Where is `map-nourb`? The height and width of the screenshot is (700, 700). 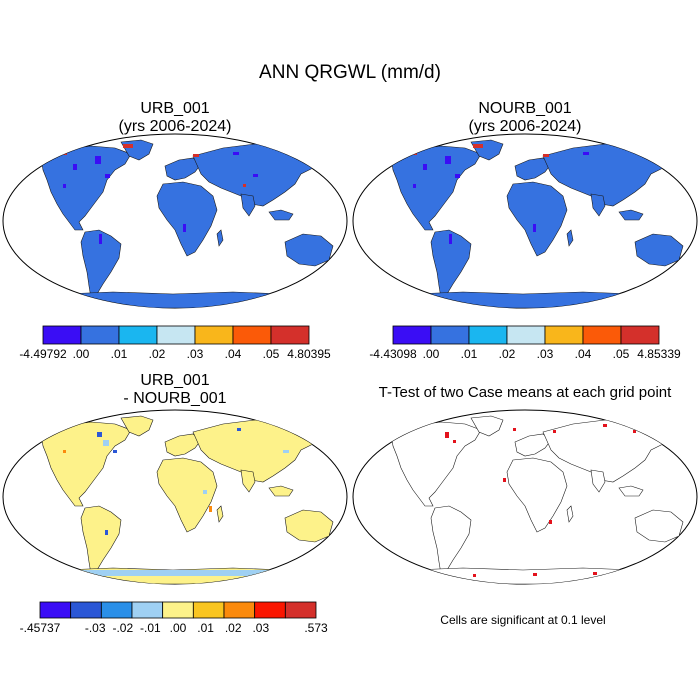 map-nourb is located at coordinates (525, 221).